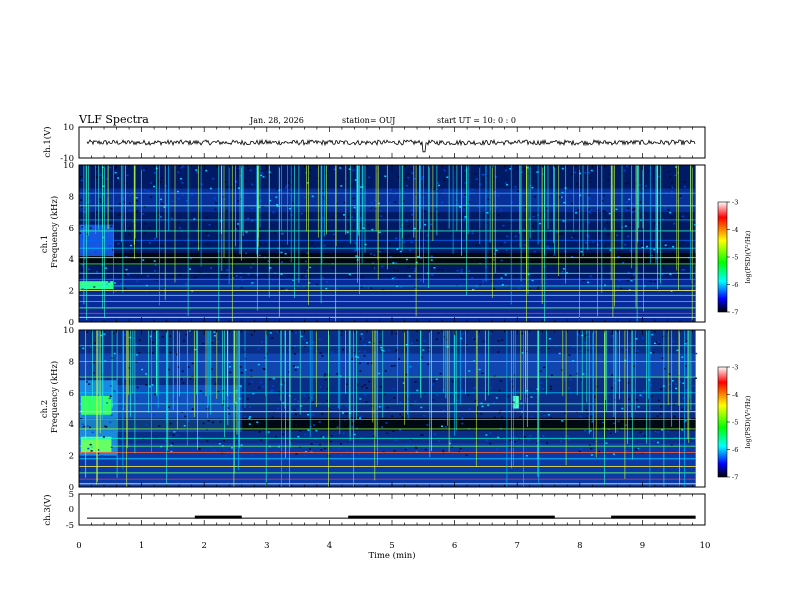  What do you see at coordinates (579, 546) in the screenshot?
I see `x-tick-label: 8` at bounding box center [579, 546].